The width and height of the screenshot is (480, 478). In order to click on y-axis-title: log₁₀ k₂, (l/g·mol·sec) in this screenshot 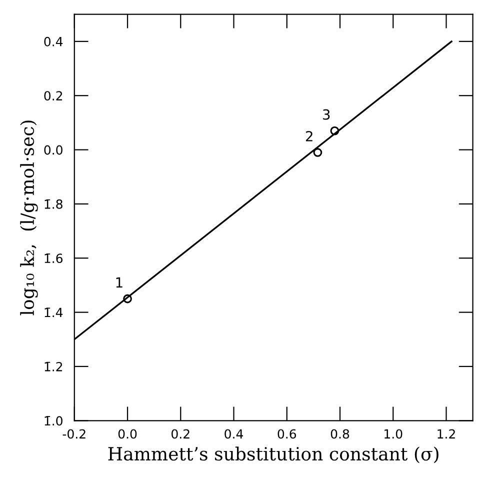, I will do `click(29, 218)`.